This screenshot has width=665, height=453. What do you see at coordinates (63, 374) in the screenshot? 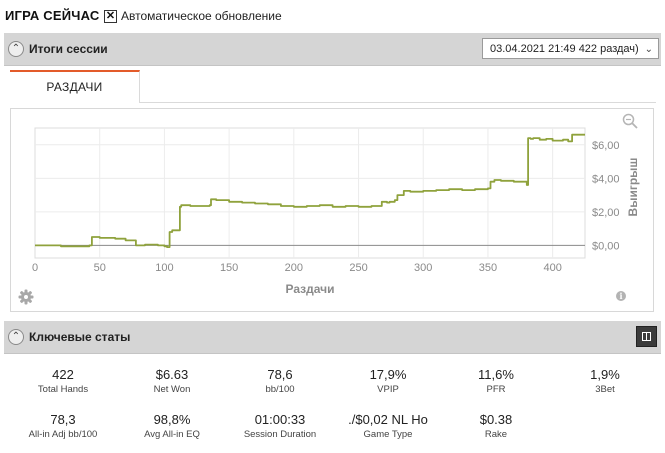
I see `stat-value: 422` at bounding box center [63, 374].